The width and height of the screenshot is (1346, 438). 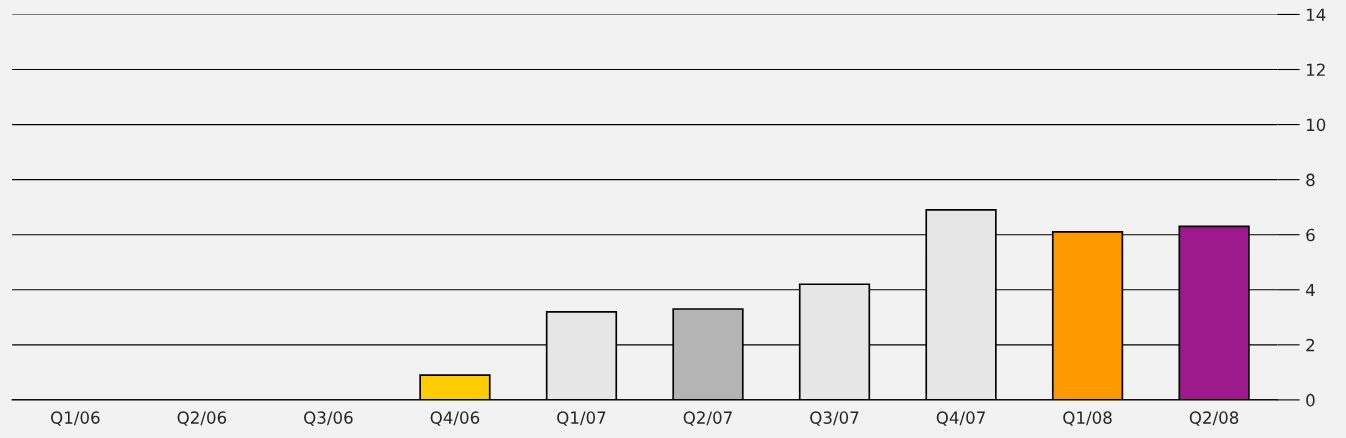 What do you see at coordinates (1310, 290) in the screenshot?
I see `y-tick-label: 4` at bounding box center [1310, 290].